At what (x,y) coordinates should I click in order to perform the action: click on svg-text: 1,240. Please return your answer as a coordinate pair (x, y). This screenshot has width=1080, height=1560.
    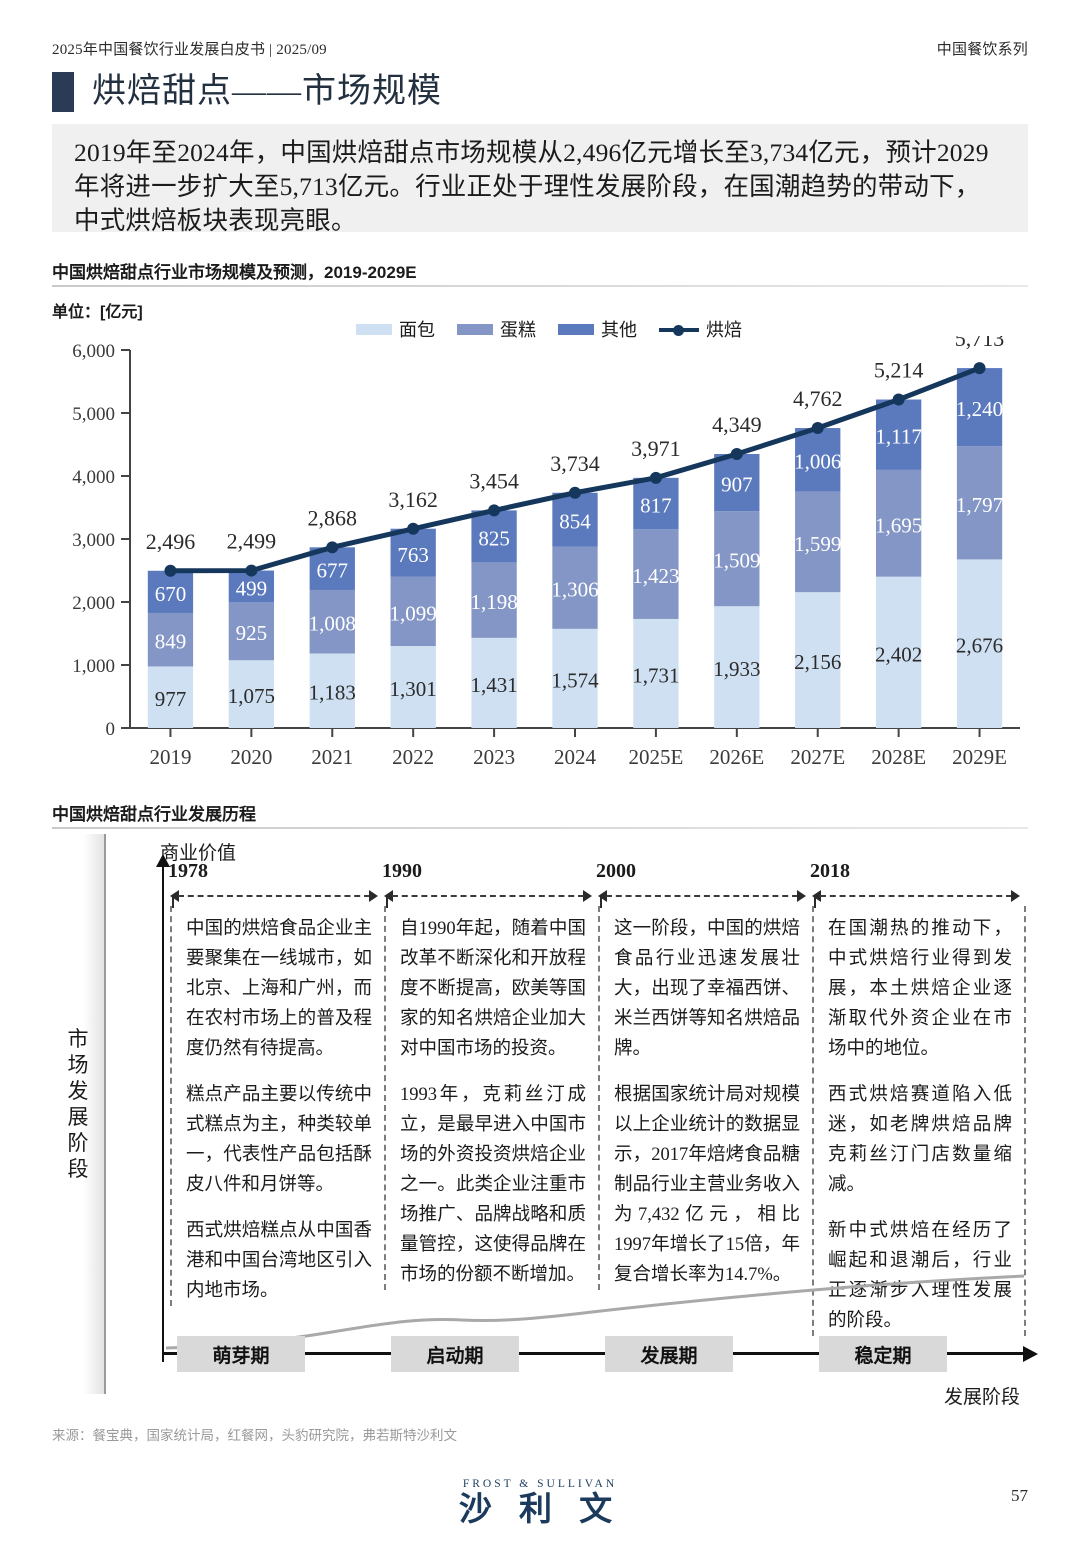
    Looking at the image, I should click on (979, 409).